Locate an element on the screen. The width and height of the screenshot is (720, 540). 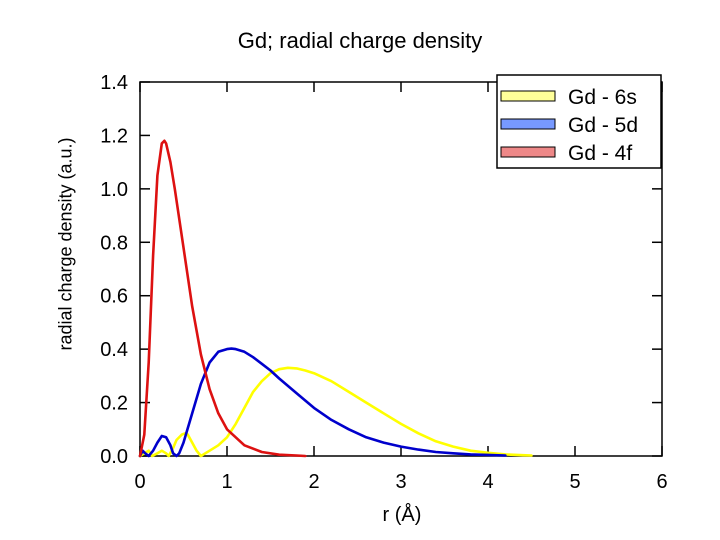
x-tick-label: 2 is located at coordinates (313, 482).